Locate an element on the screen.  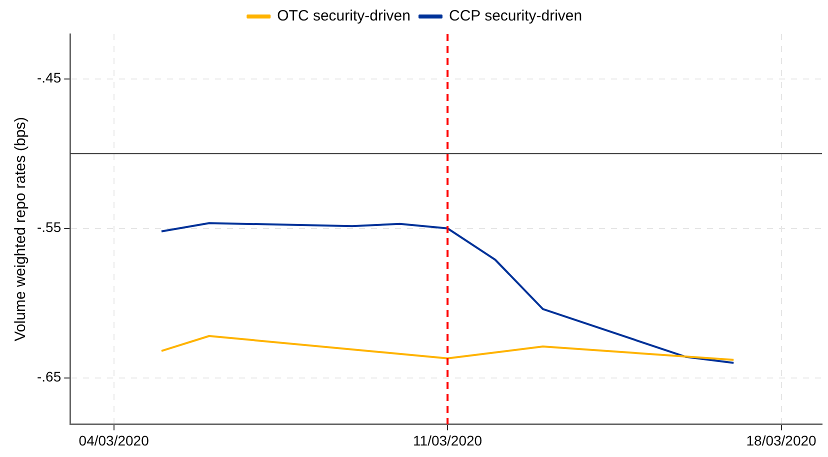
x-tick-label: 18/03/2020 is located at coordinates (781, 440).